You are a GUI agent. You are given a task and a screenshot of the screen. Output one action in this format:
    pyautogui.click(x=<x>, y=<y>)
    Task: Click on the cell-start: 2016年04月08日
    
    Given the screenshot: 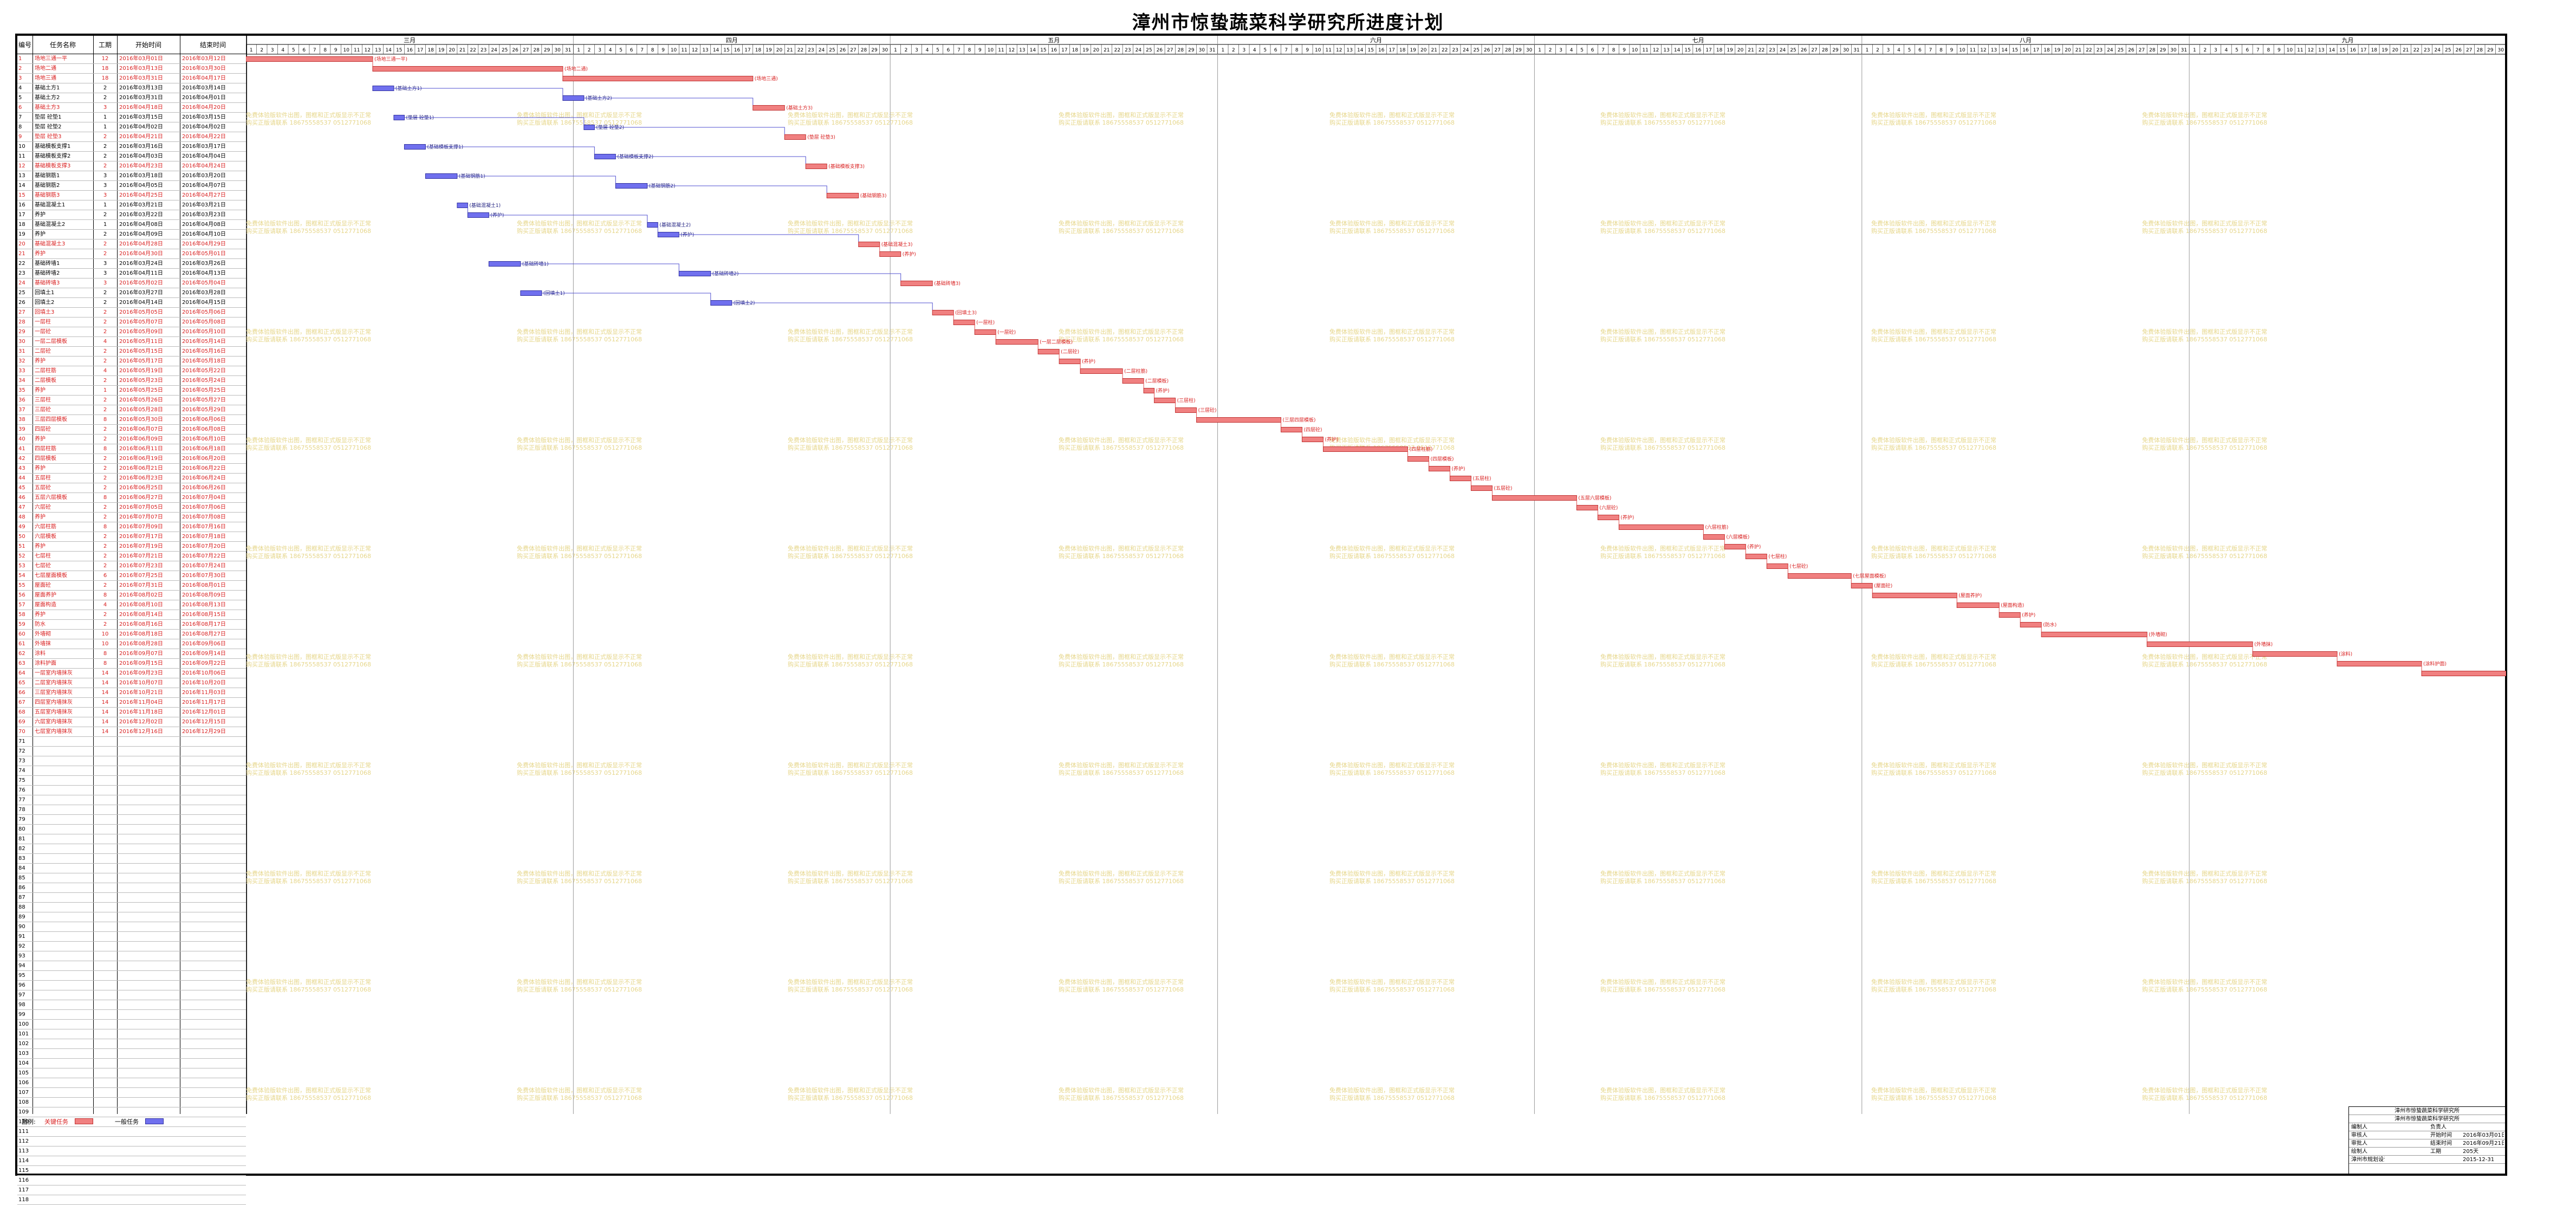 What is the action you would take?
    pyautogui.click(x=141, y=225)
    